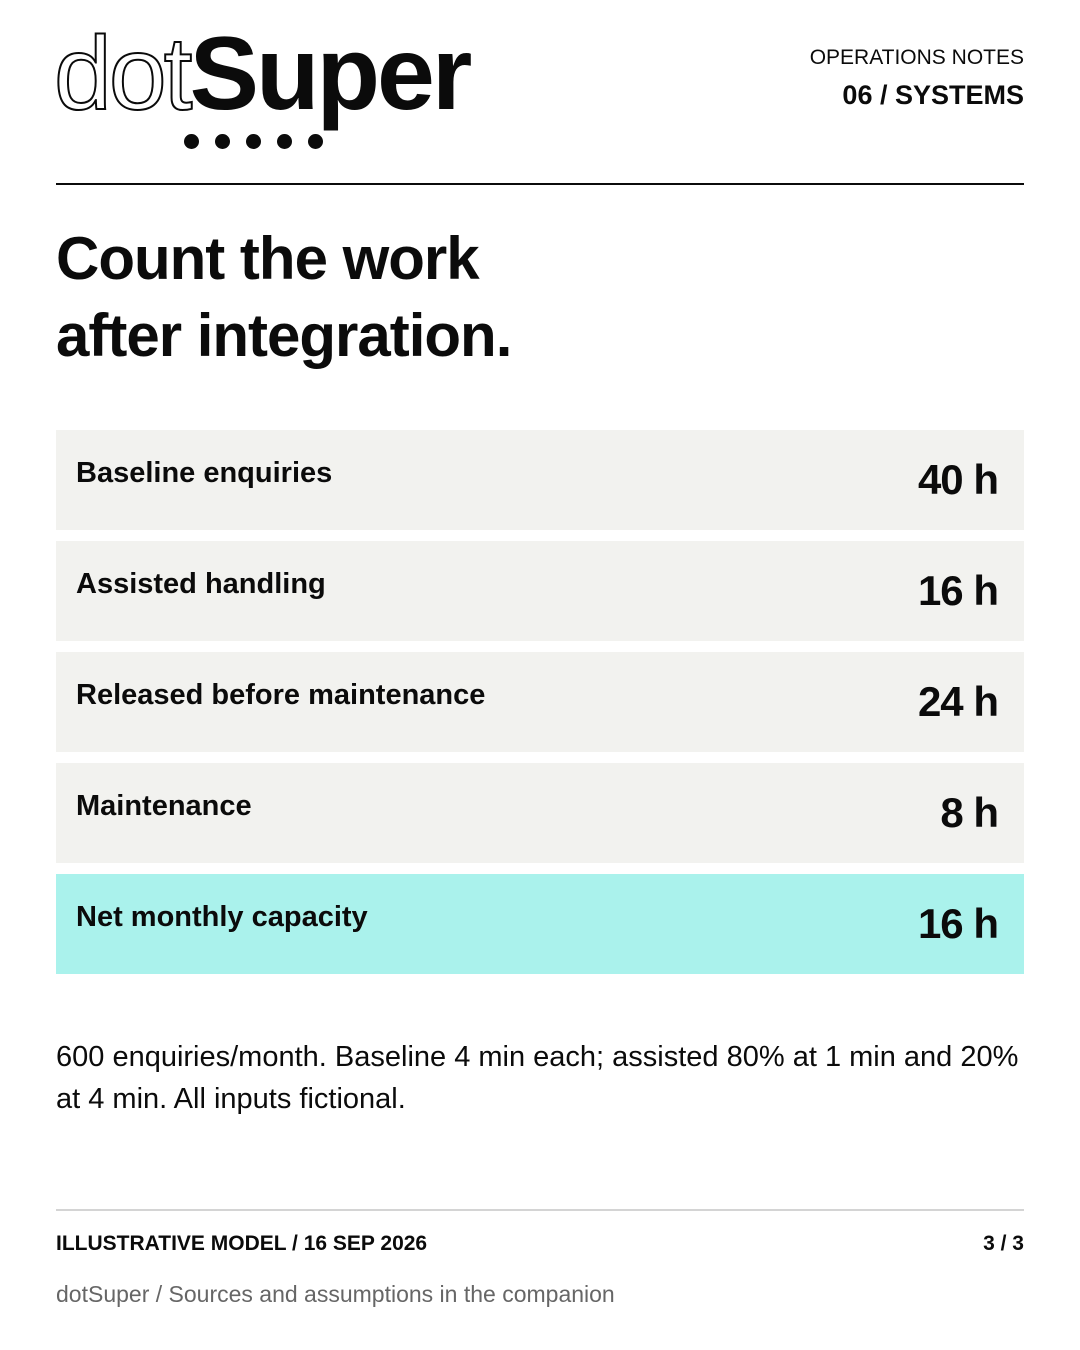  Describe the element at coordinates (222, 916) in the screenshot. I see `row-label: Net monthly capacity` at that location.